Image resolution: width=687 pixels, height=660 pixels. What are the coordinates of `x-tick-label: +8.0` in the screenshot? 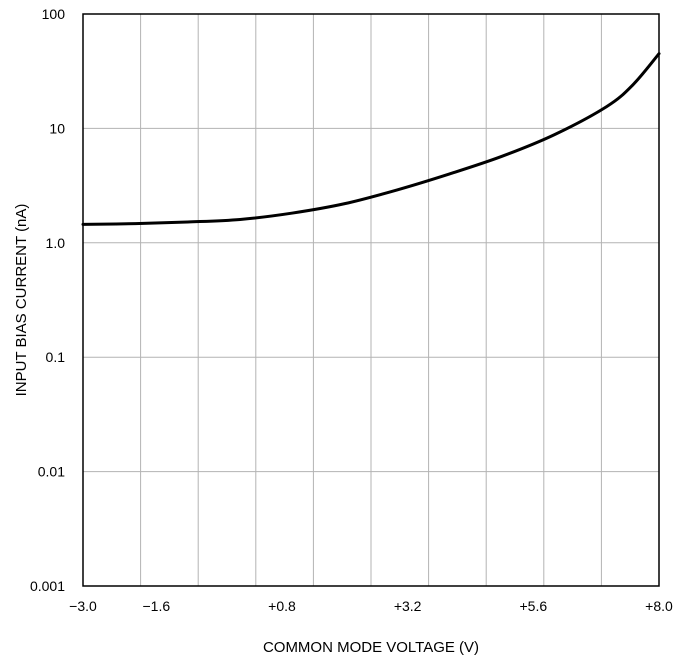 It's located at (659, 606).